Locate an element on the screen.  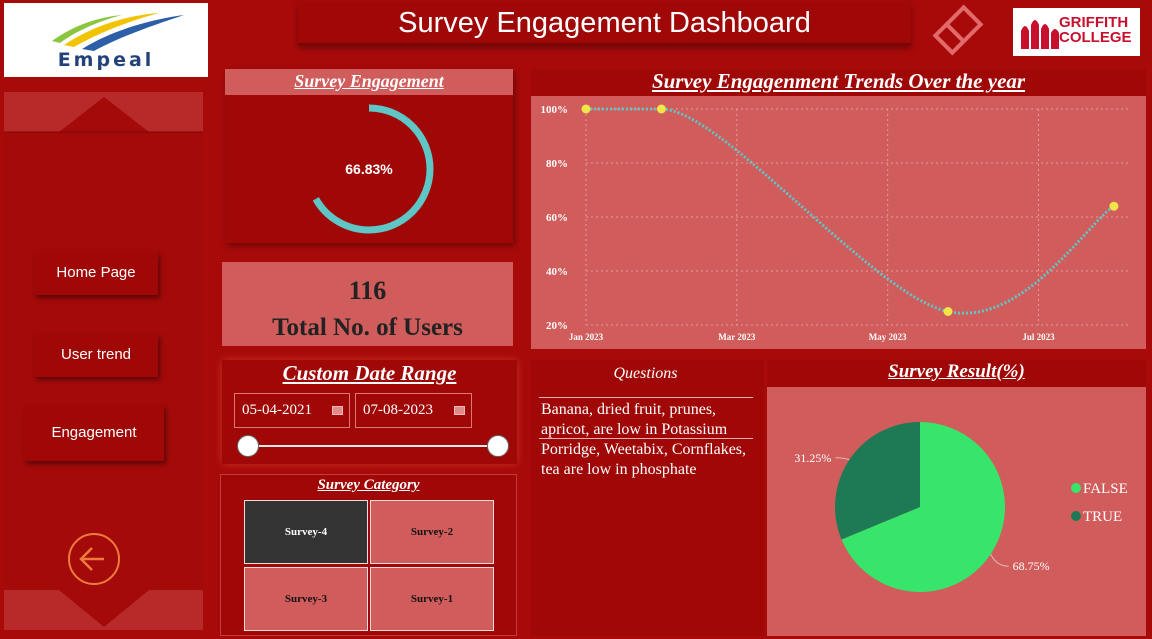
engagement-arc is located at coordinates (369, 169).